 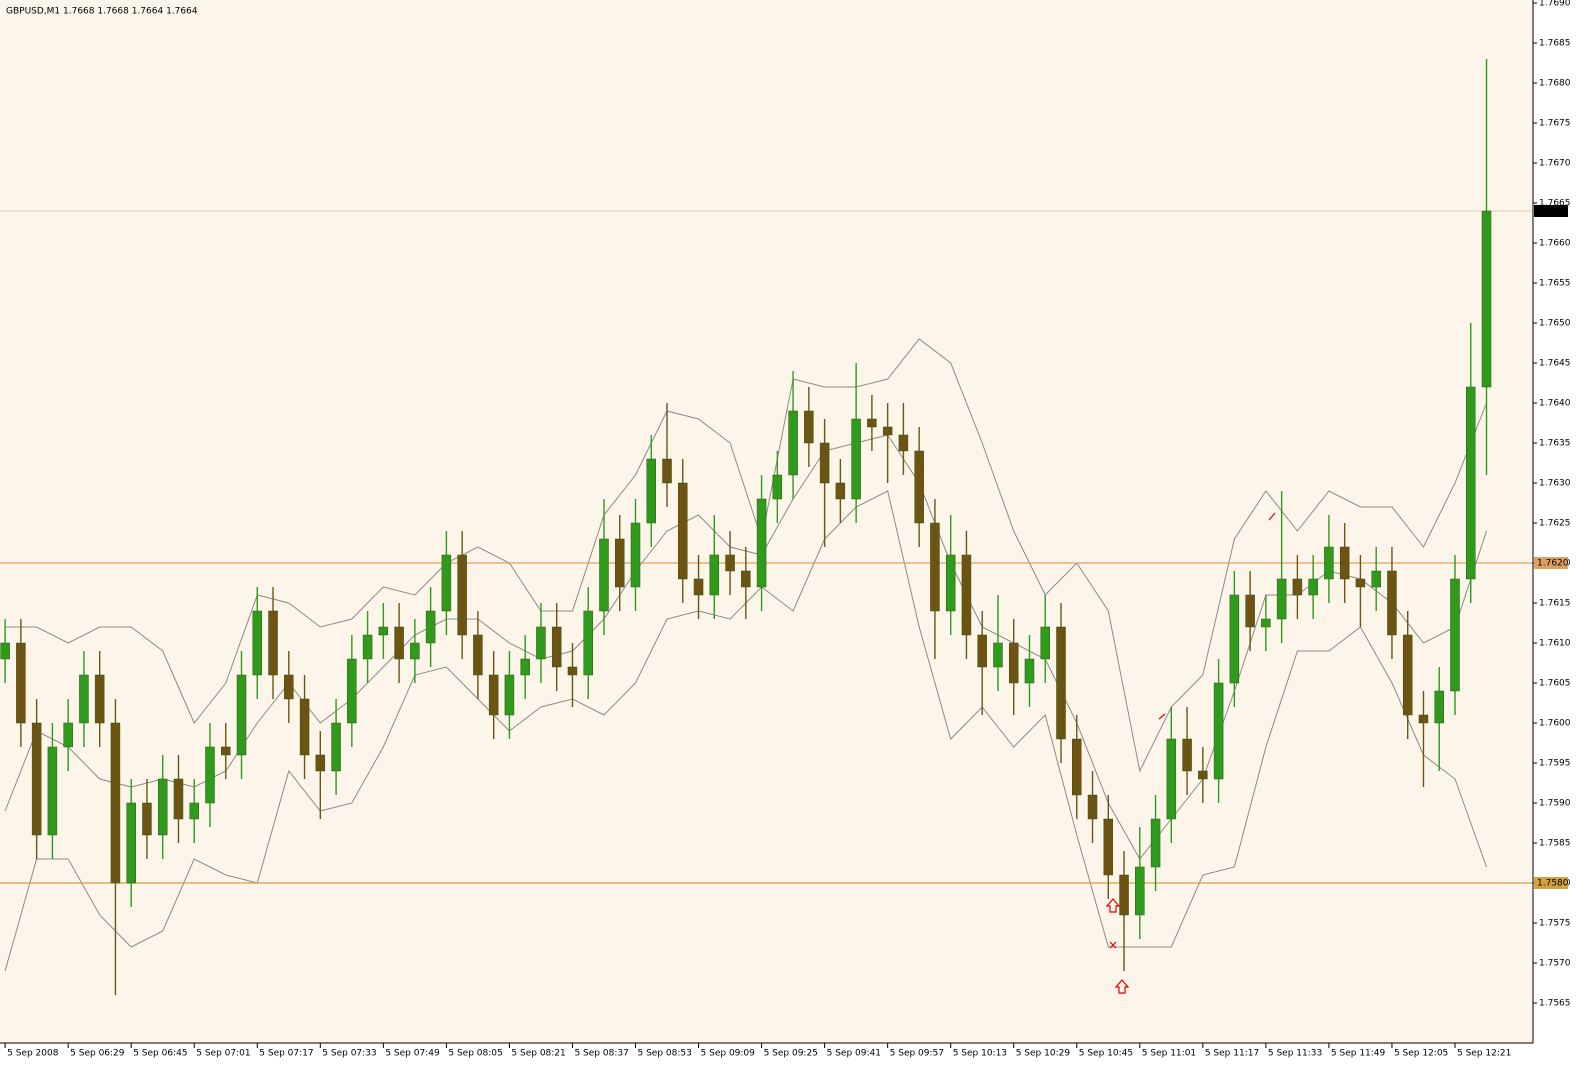 What do you see at coordinates (102, 12) in the screenshot?
I see `chart-title: GBPUSD,M1 1.7668 1.7668 1.7664 1.7664` at bounding box center [102, 12].